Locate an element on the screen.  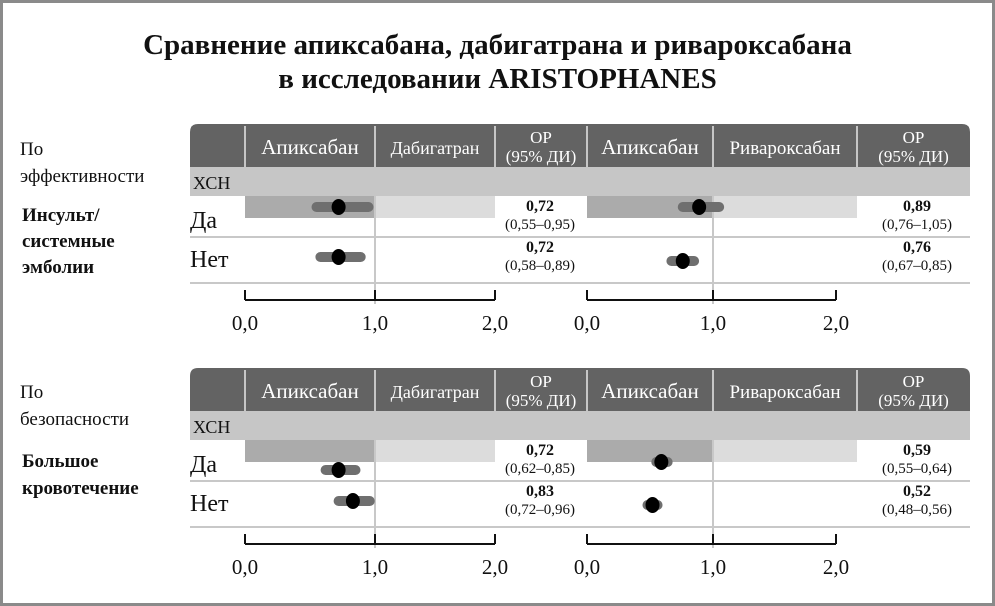
ci-value: (0,62–0,85) is located at coordinates (540, 469).